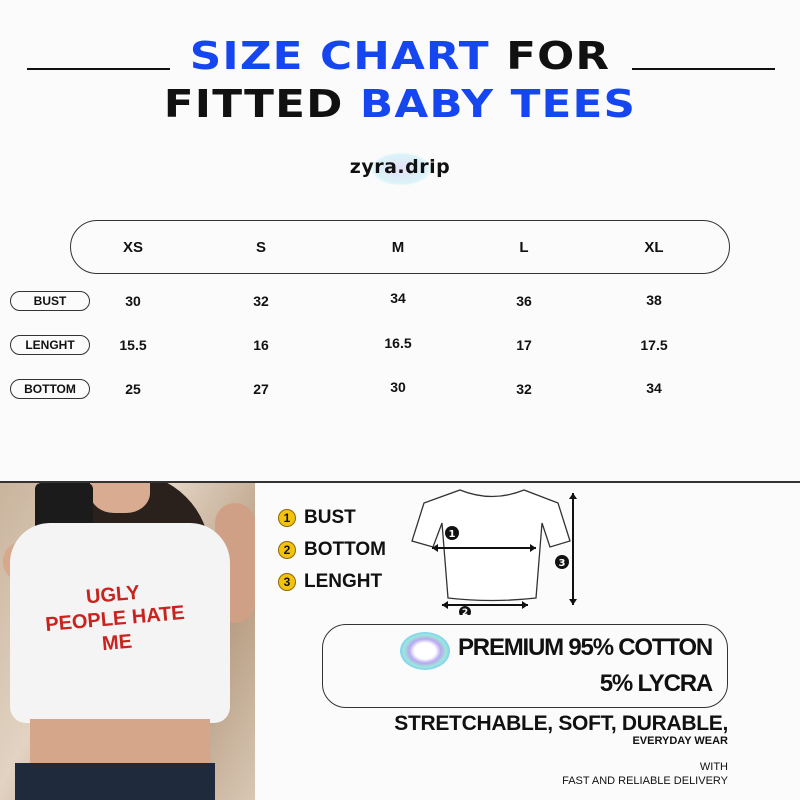 This screenshot has height=800, width=800. I want to click on fabric-box, so click(525, 666).